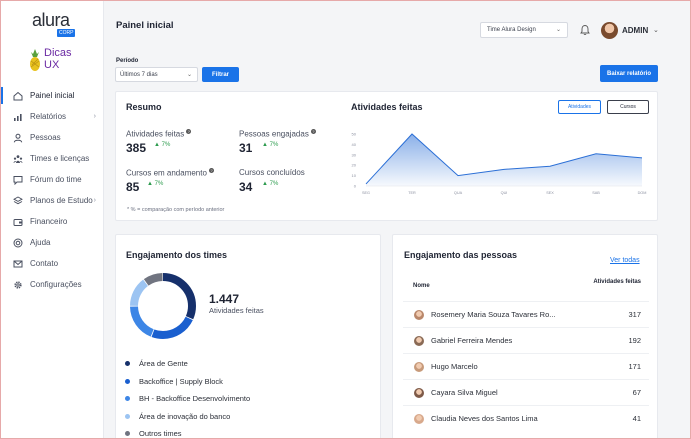 This screenshot has width=691, height=439. Describe the element at coordinates (454, 366) in the screenshot. I see `person-name: Hugo Marcelo` at that location.